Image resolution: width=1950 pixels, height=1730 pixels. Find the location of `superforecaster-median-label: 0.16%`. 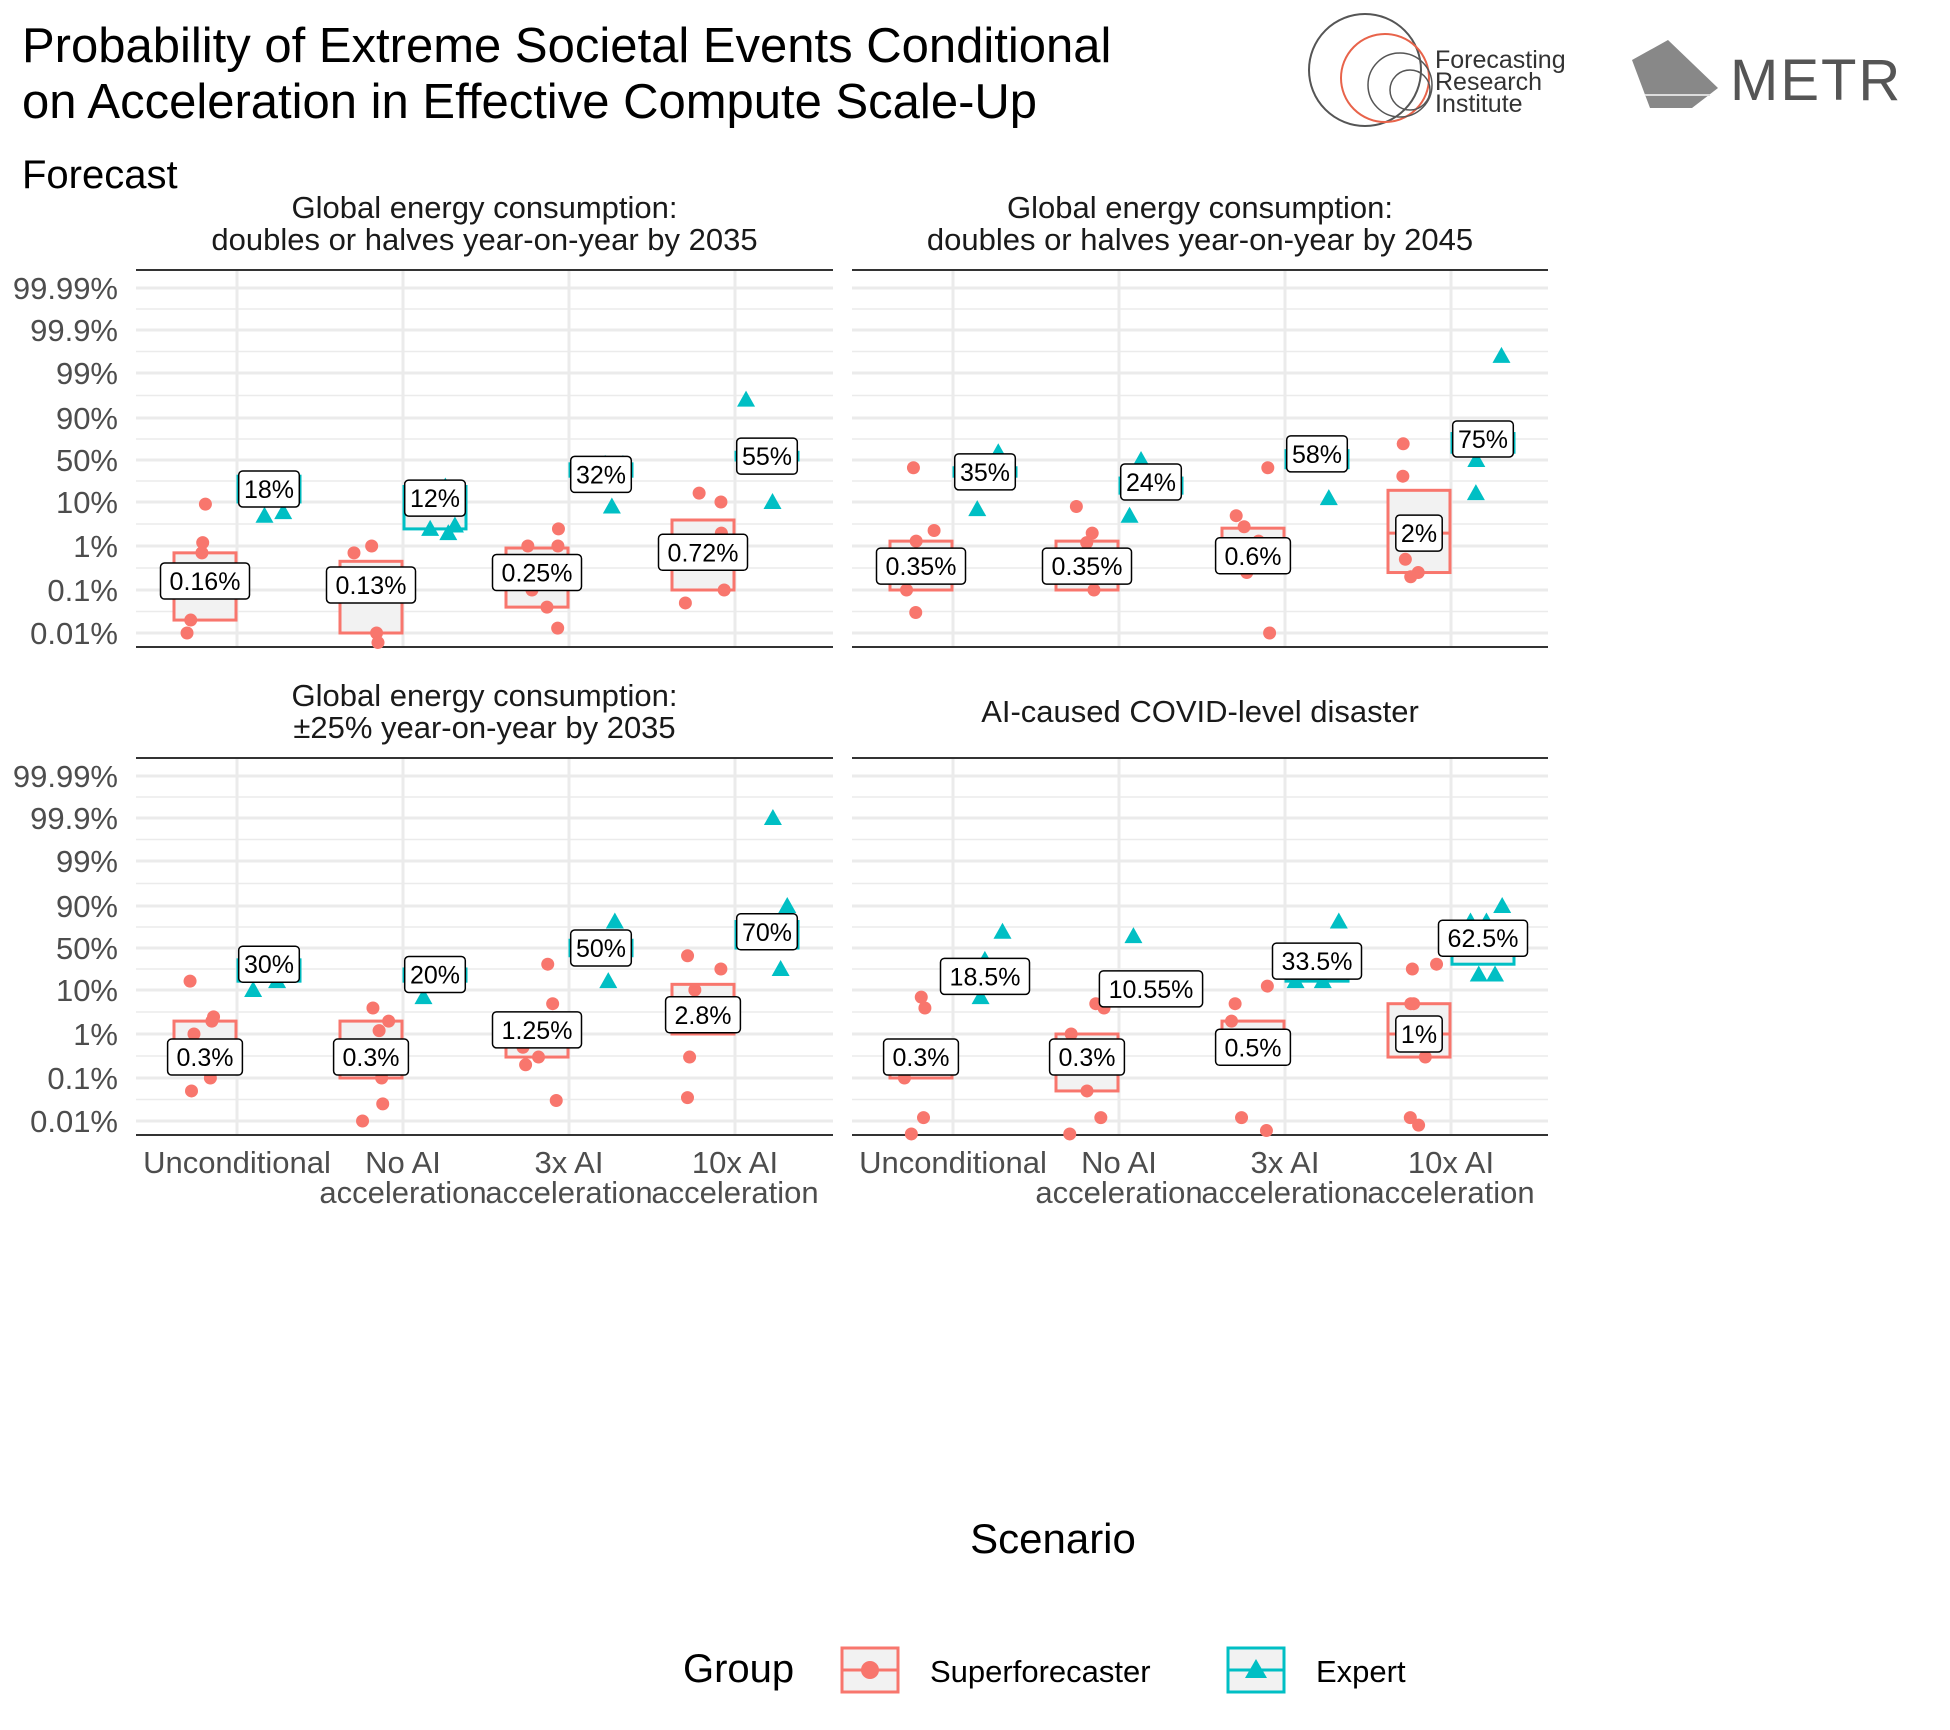

superforecaster-median-label: 0.16% is located at coordinates (205, 581).